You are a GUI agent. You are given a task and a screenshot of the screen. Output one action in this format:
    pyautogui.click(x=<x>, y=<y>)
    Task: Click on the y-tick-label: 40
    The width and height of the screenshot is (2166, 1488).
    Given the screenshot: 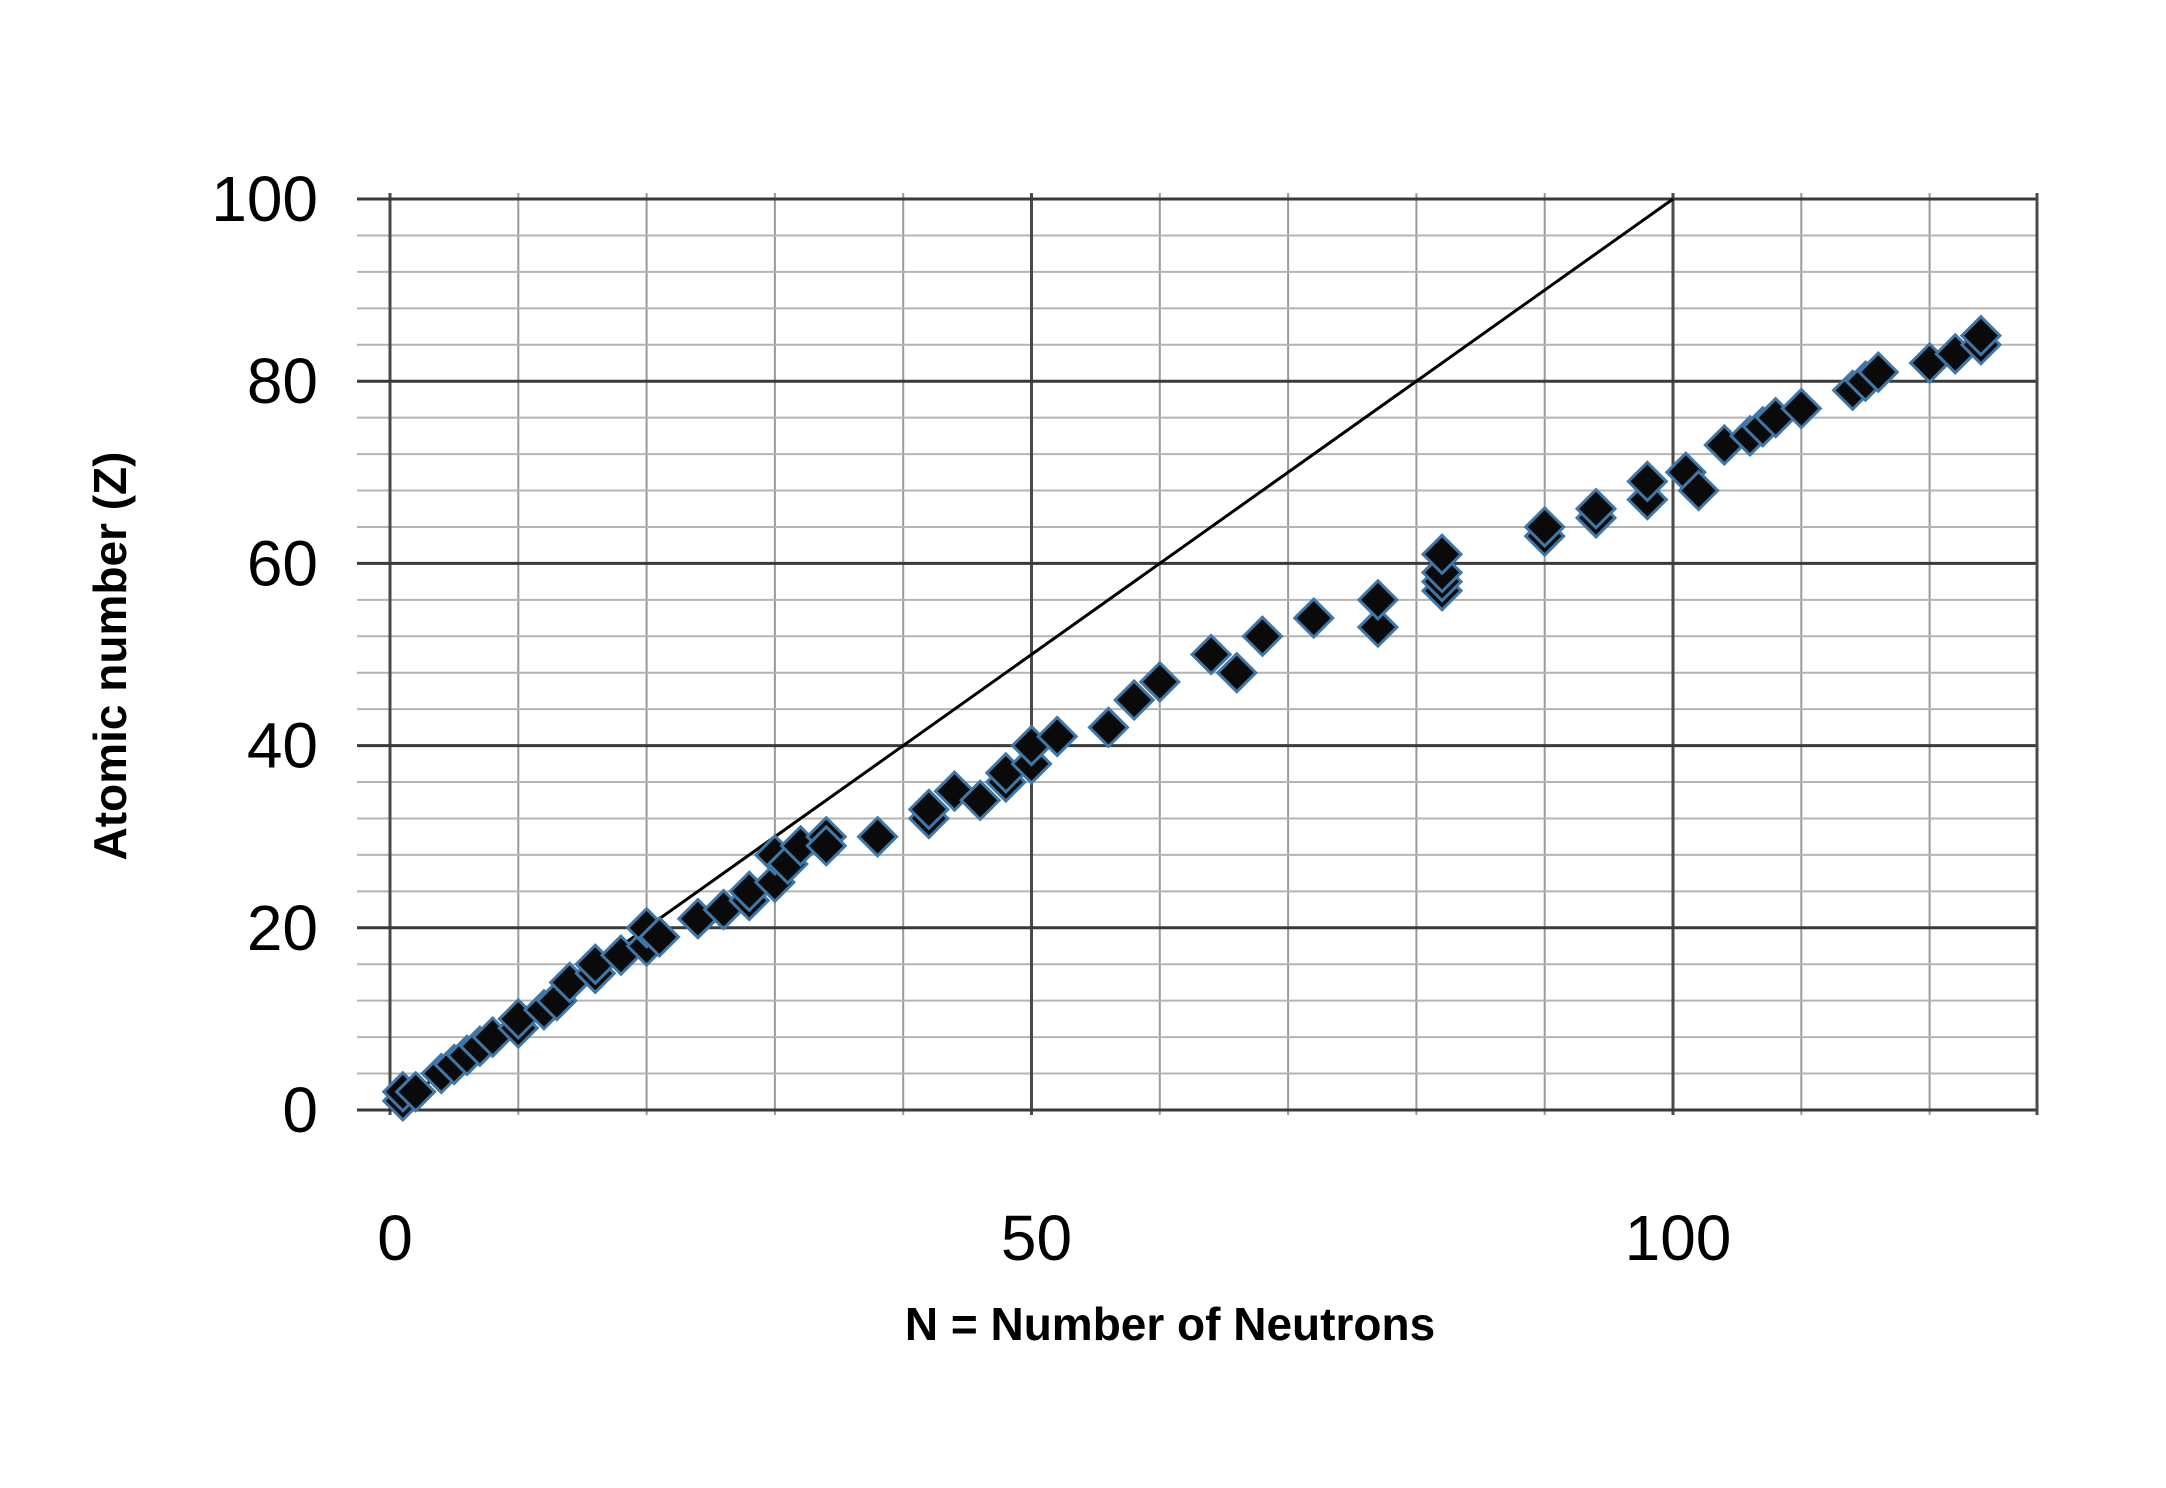 What is the action you would take?
    pyautogui.click(x=282, y=746)
    